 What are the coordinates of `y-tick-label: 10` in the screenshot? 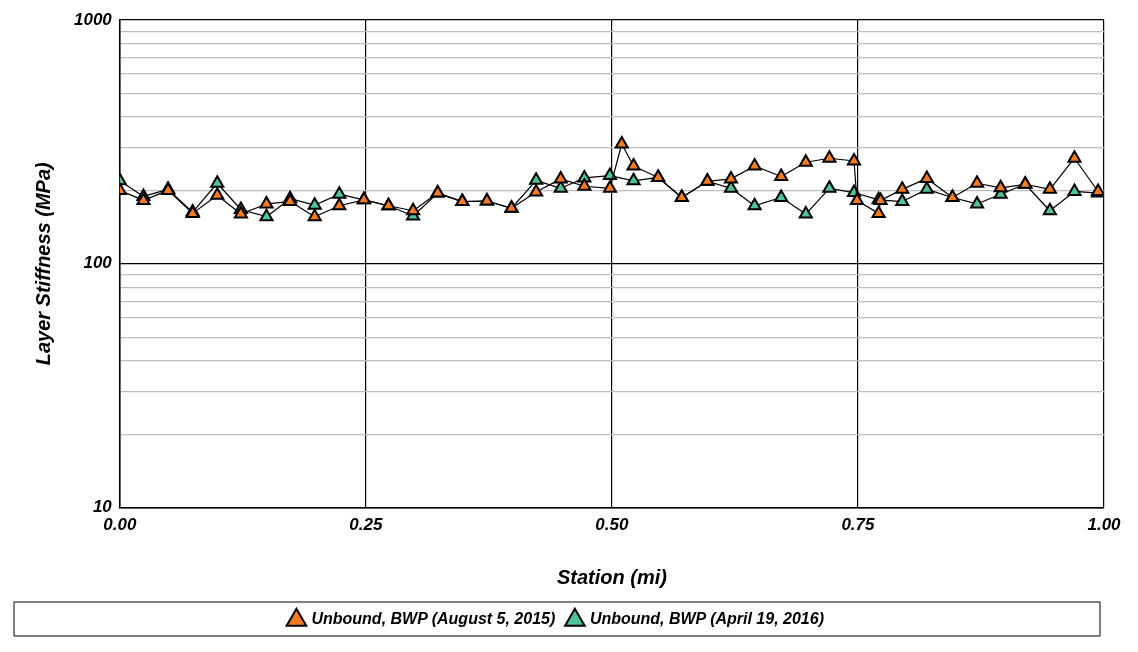 It's located at (102, 507).